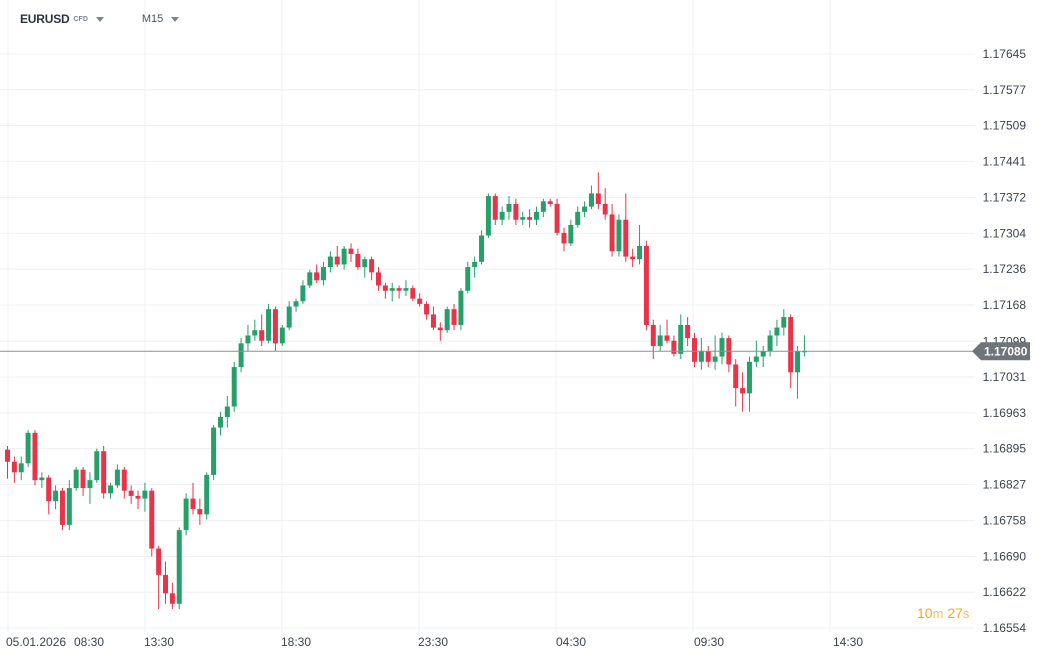 The height and width of the screenshot is (659, 1043). I want to click on timeframe-selector: M15, so click(152, 19).